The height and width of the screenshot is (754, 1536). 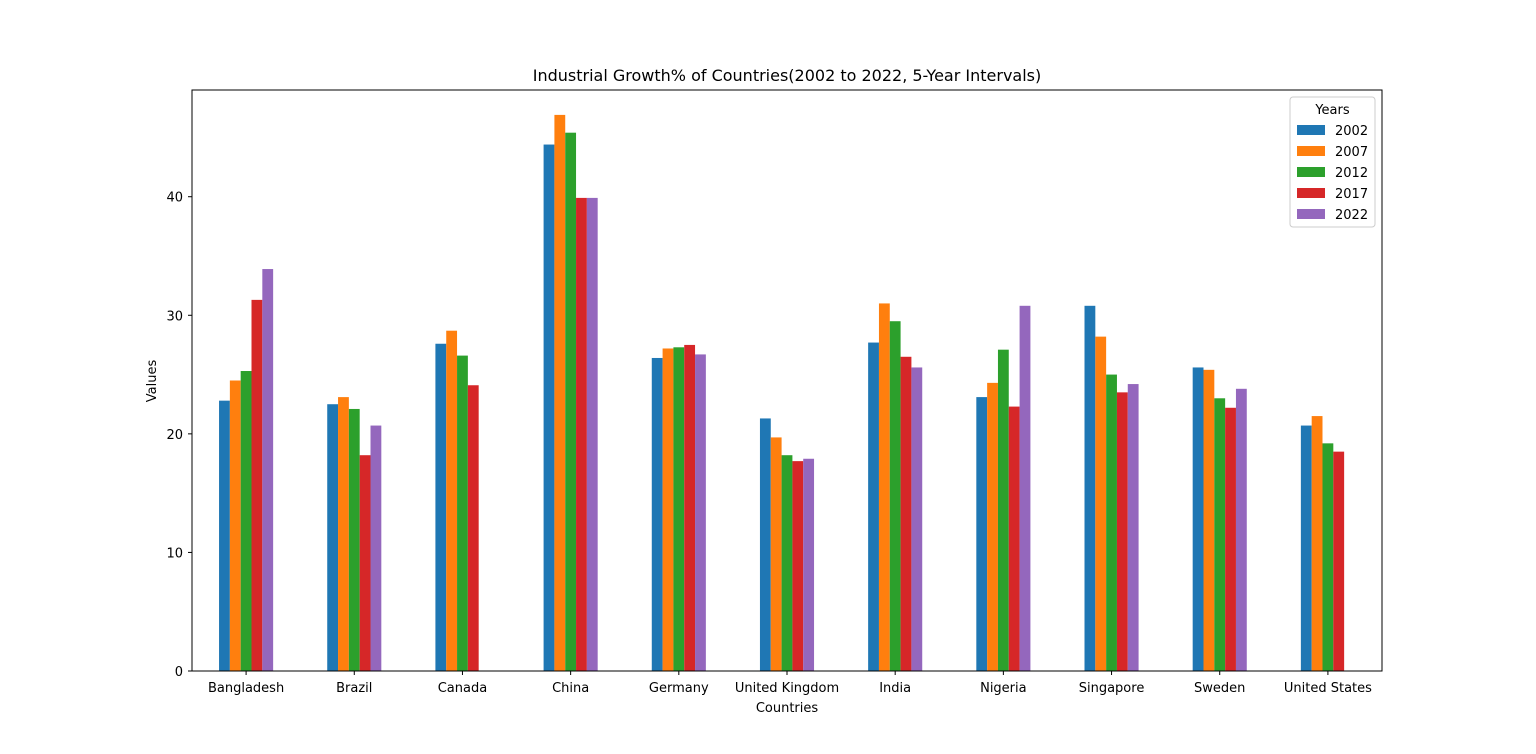 What do you see at coordinates (1332, 110) in the screenshot?
I see `legend-title: Years` at bounding box center [1332, 110].